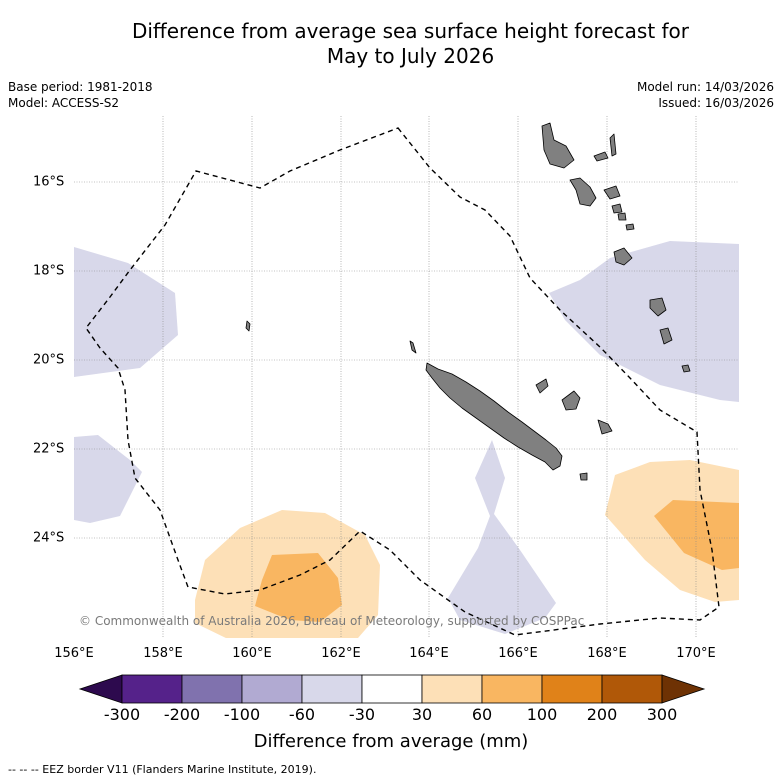  I want to click on colorbar-label-9: 300, so click(662, 714).